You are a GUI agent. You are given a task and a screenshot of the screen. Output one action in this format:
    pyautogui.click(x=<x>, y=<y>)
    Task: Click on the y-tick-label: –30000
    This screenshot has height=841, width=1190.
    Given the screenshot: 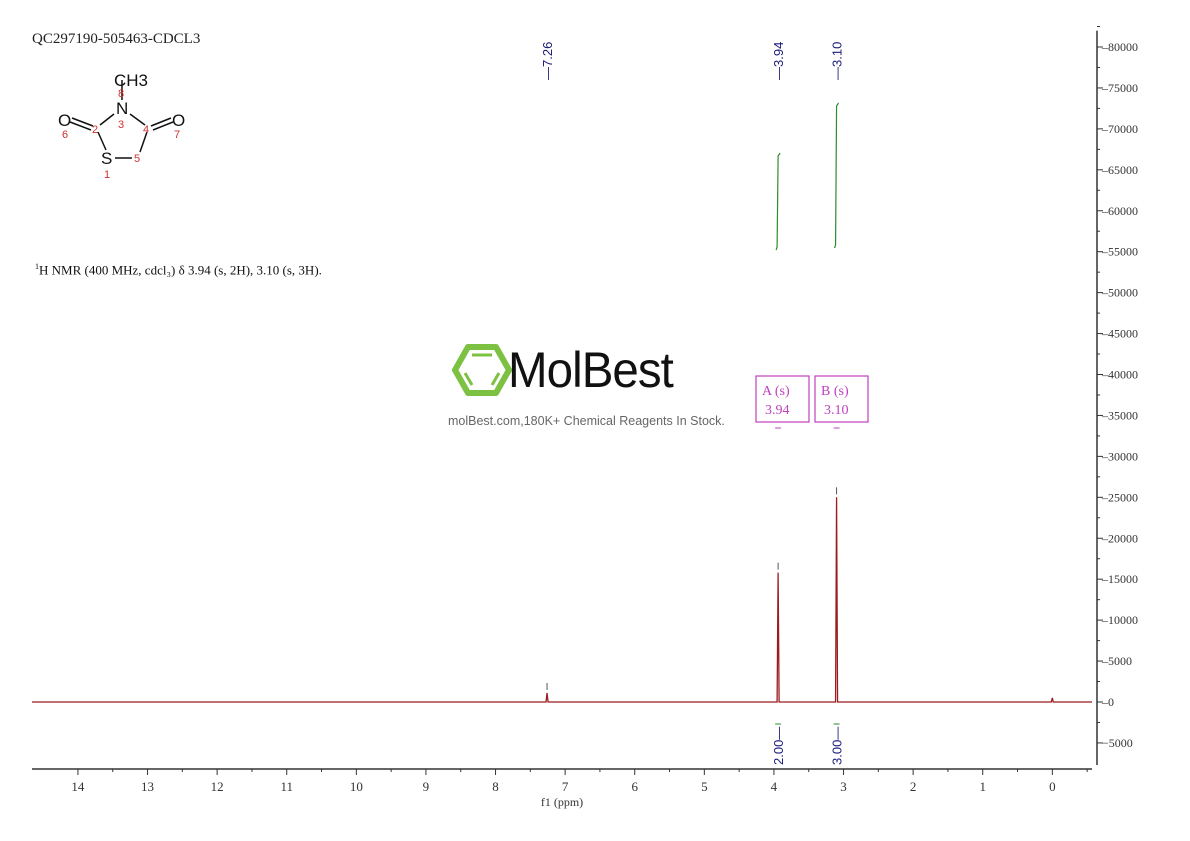 What is the action you would take?
    pyautogui.click(x=1119, y=456)
    